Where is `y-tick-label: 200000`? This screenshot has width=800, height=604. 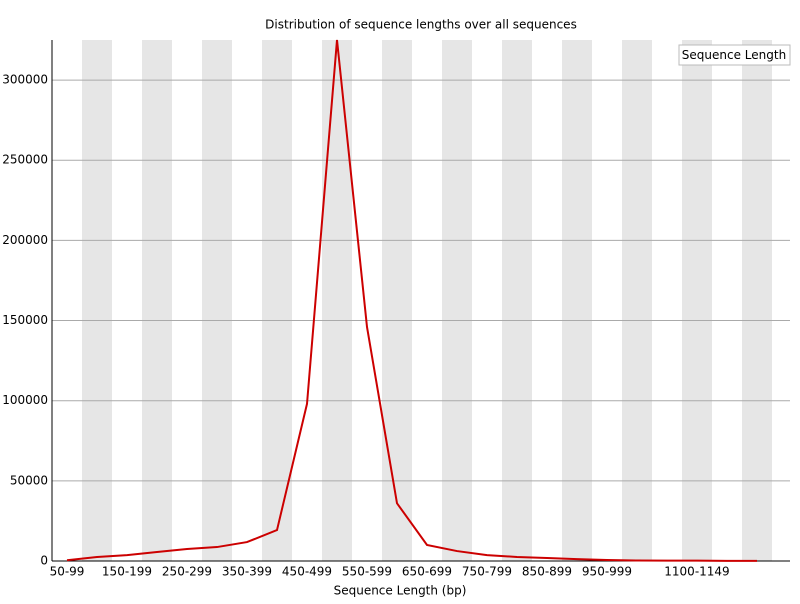 y-tick-label: 200000 is located at coordinates (25, 240).